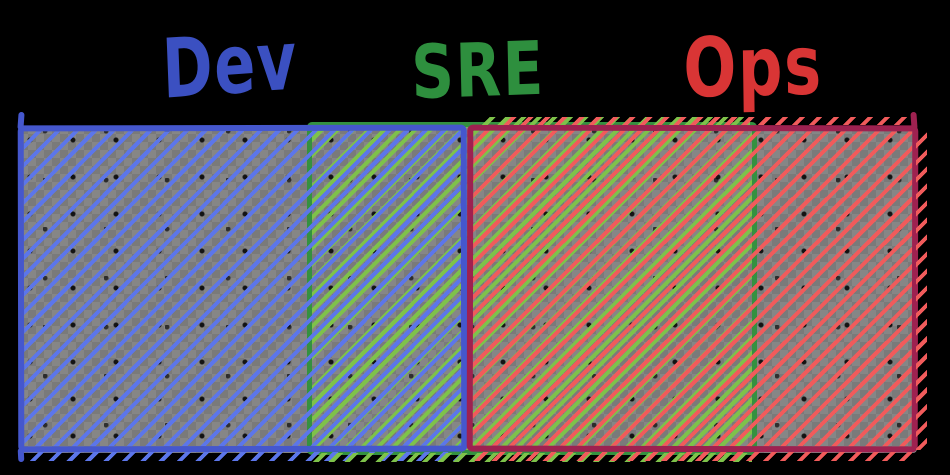  I want to click on ops-corner-tick-topright, so click(914, 121).